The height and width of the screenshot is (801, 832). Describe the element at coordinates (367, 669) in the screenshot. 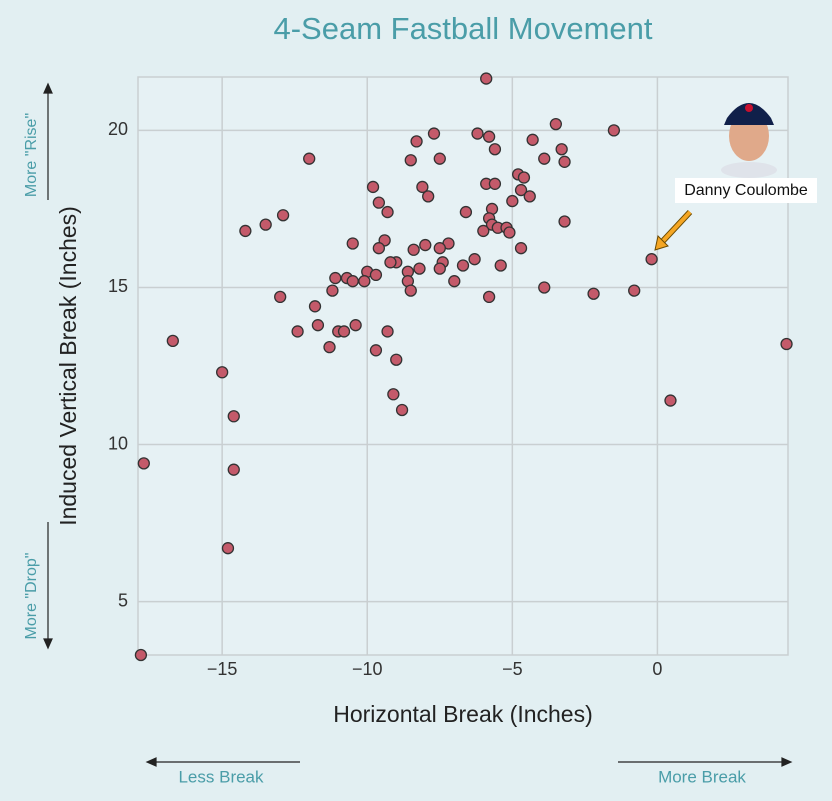

I see `x-tick-label: −10` at that location.